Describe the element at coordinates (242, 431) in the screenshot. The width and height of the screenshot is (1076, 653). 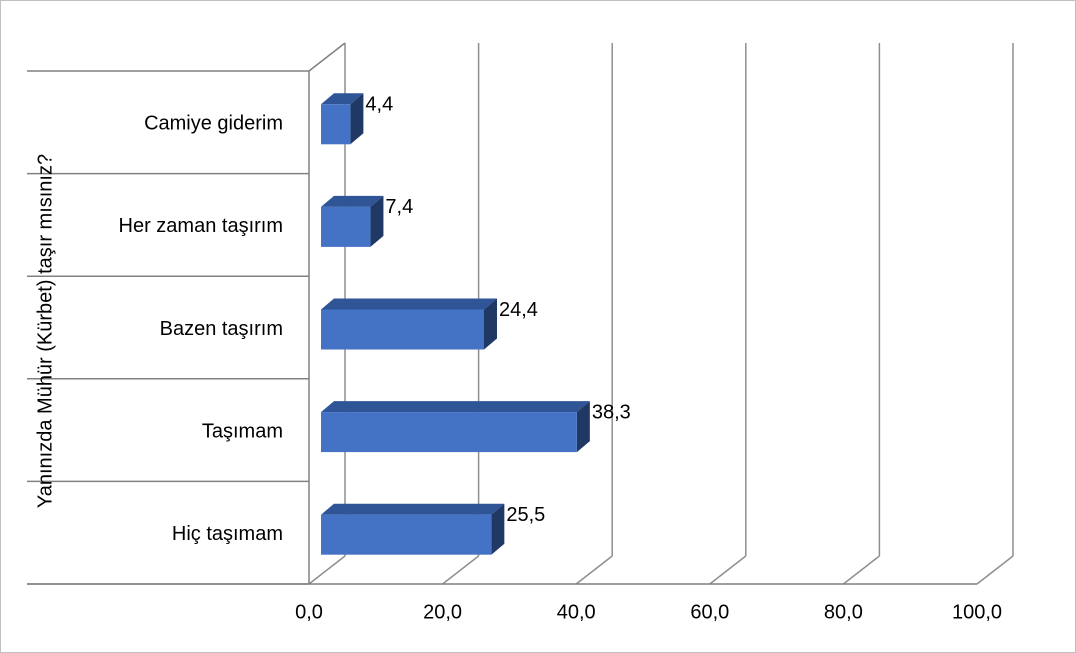
I see `category-label: Taşımam` at that location.